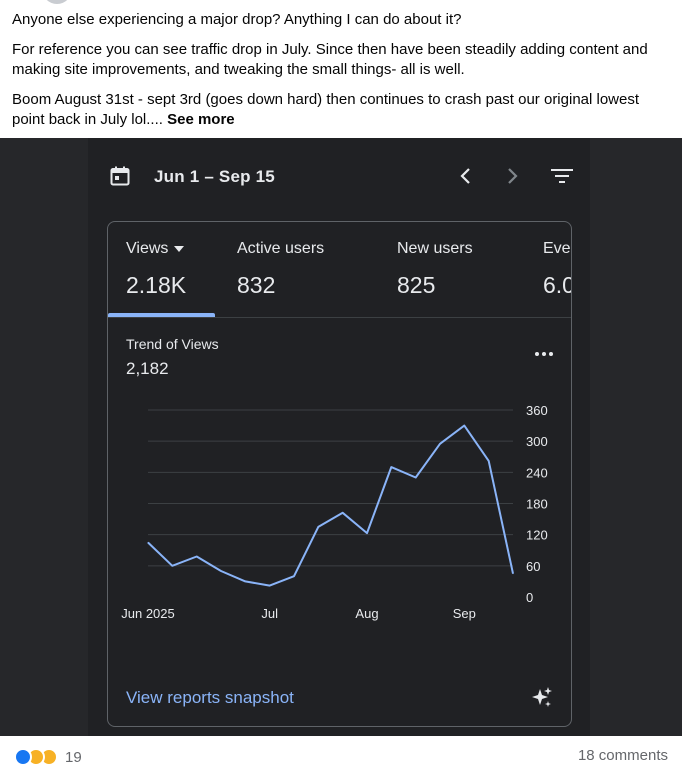  What do you see at coordinates (341, 756) in the screenshot?
I see `post-footer: 19 18 comments` at bounding box center [341, 756].